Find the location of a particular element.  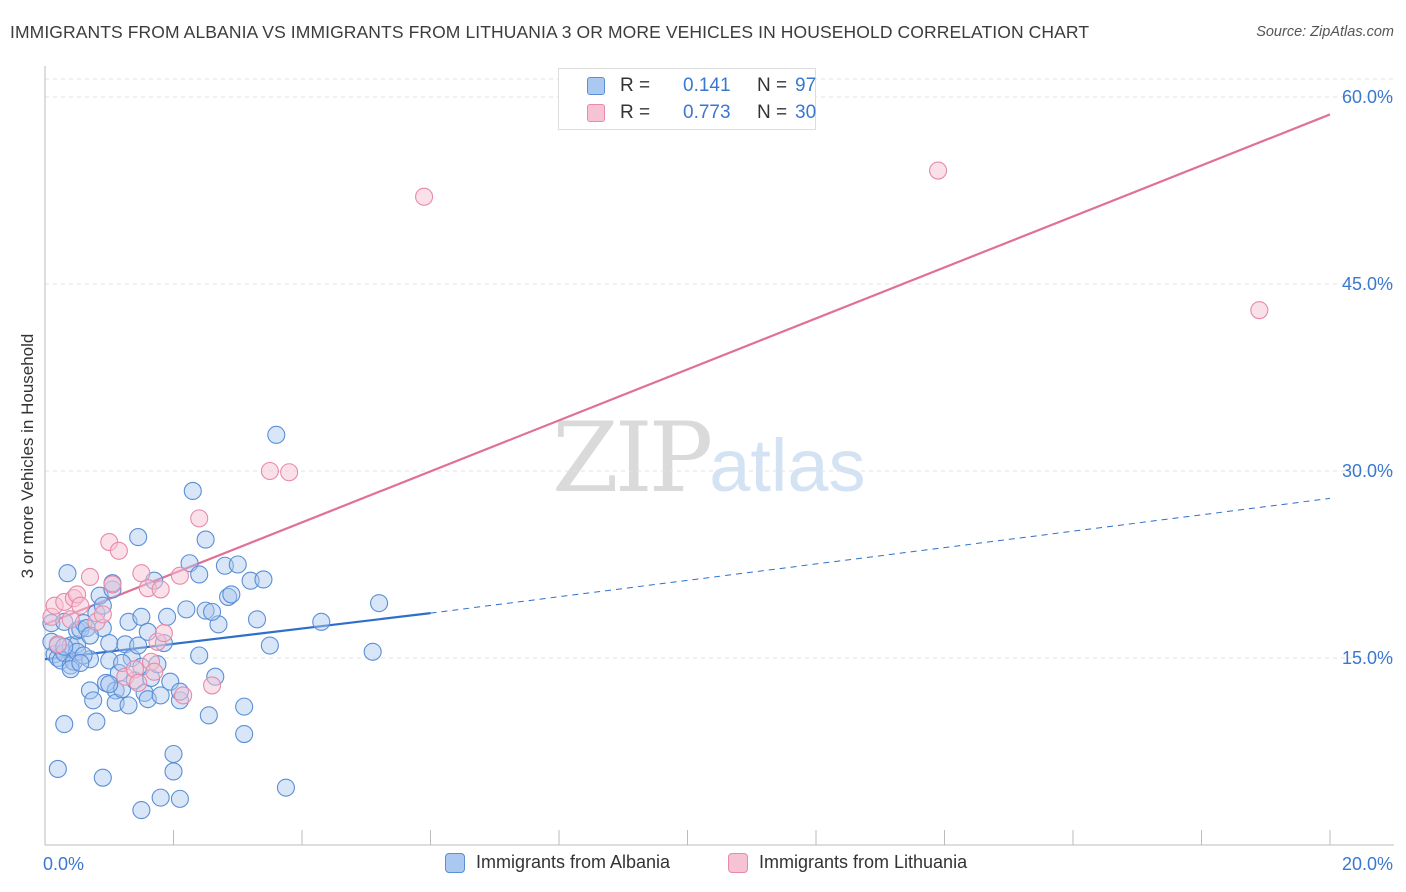

watermark-zip: ZIP is located at coordinates (632, 458).